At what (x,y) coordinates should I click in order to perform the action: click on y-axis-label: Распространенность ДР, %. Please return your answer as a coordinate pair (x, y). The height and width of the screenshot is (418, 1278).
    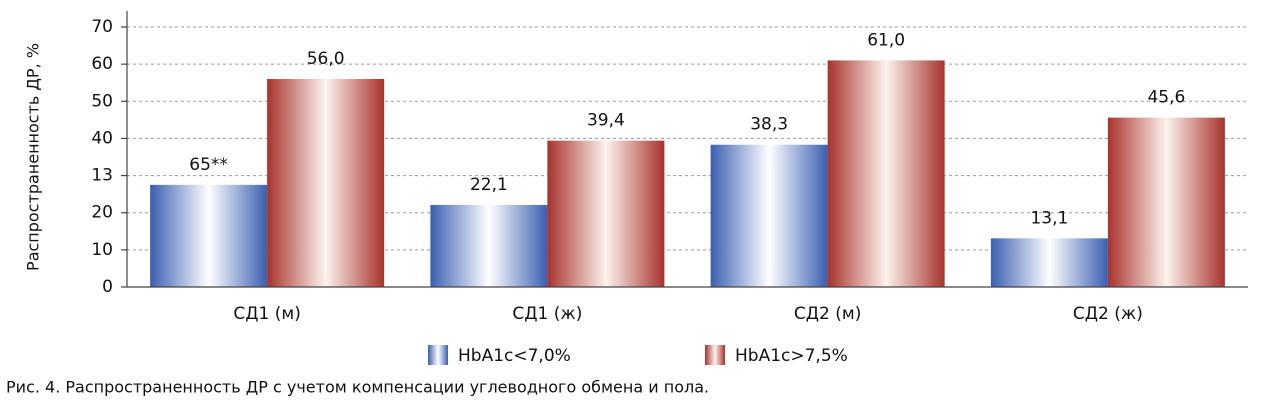
    Looking at the image, I should click on (33, 157).